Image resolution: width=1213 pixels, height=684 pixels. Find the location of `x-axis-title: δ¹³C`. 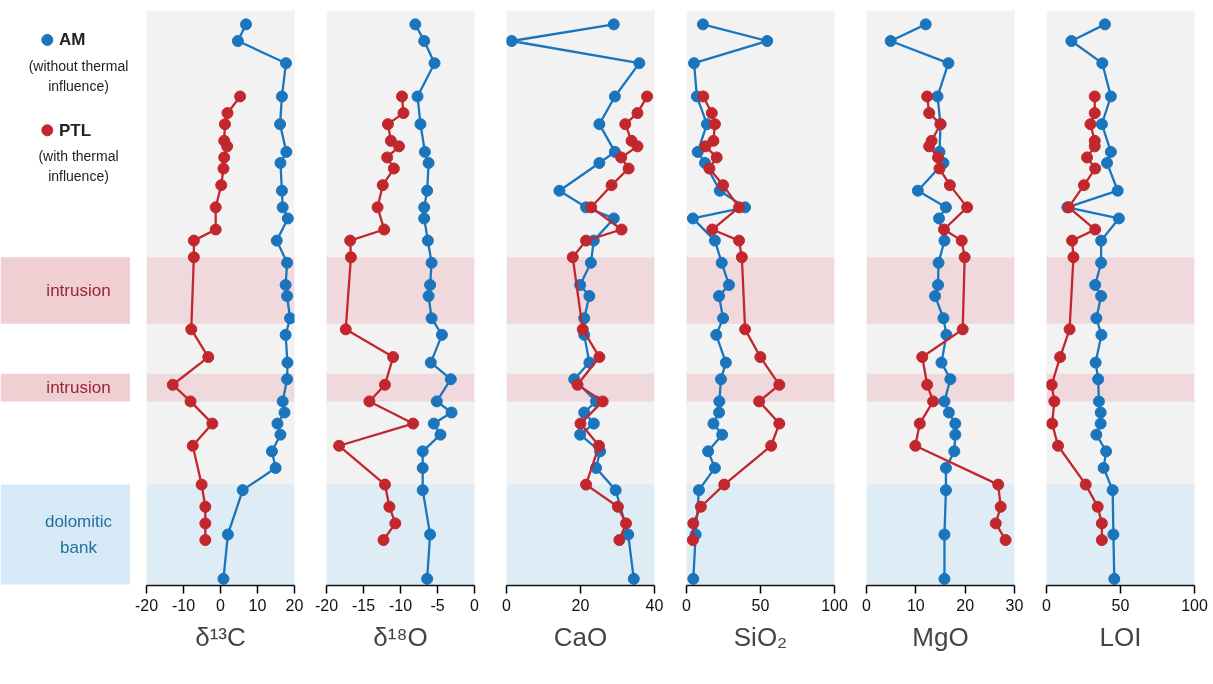

x-axis-title: δ¹³C is located at coordinates (220, 636).